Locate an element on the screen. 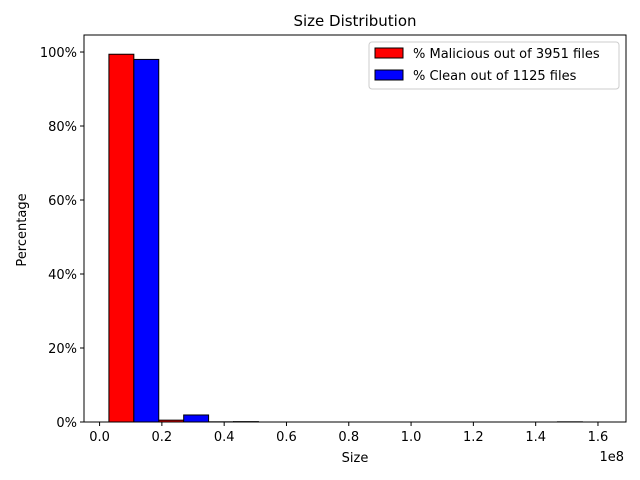 The height and width of the screenshot is (480, 640). y-tick-label: 100% is located at coordinates (58, 53).